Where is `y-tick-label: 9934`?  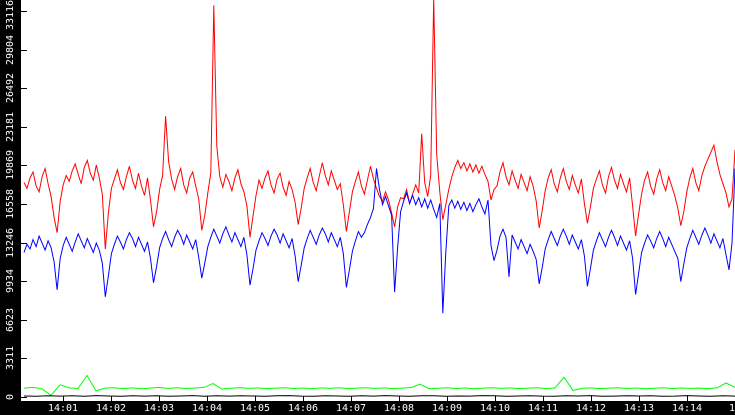 y-tick-label: 9934 is located at coordinates (10, 281).